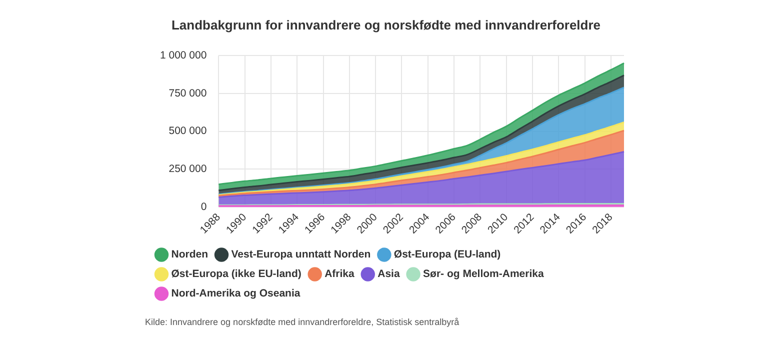 The image size is (762, 339). I want to click on legend-label: Øst-Europa (EU-land), so click(447, 254).